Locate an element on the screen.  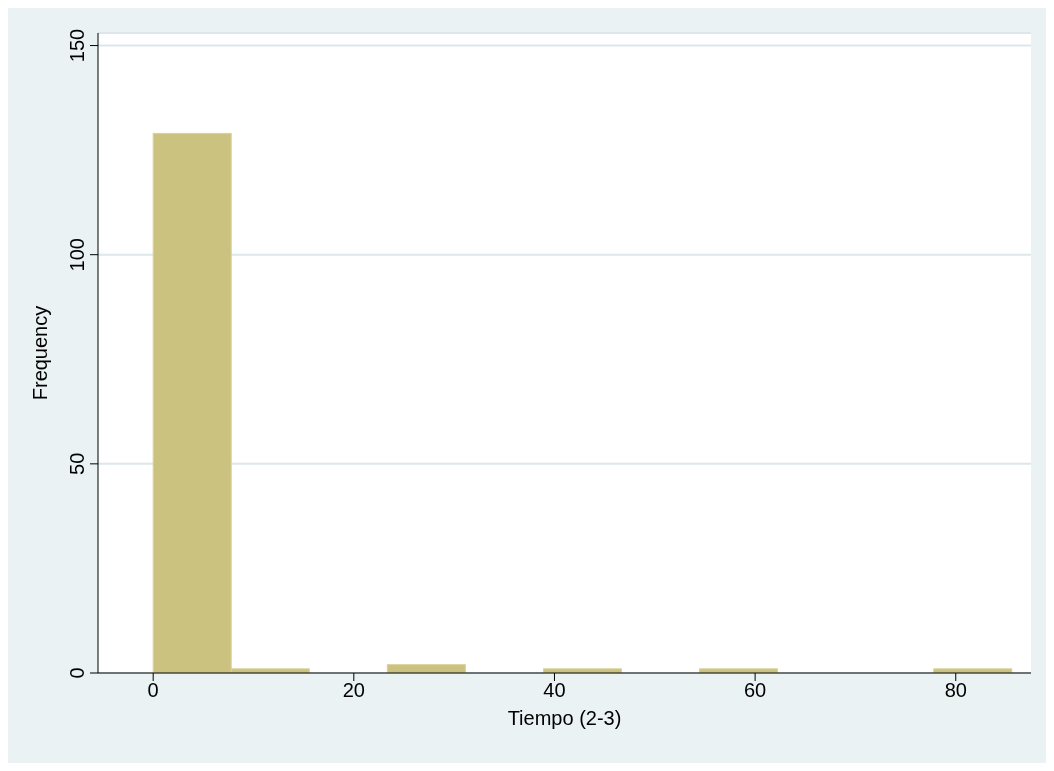
y-tick-label: 150 is located at coordinates (77, 45).